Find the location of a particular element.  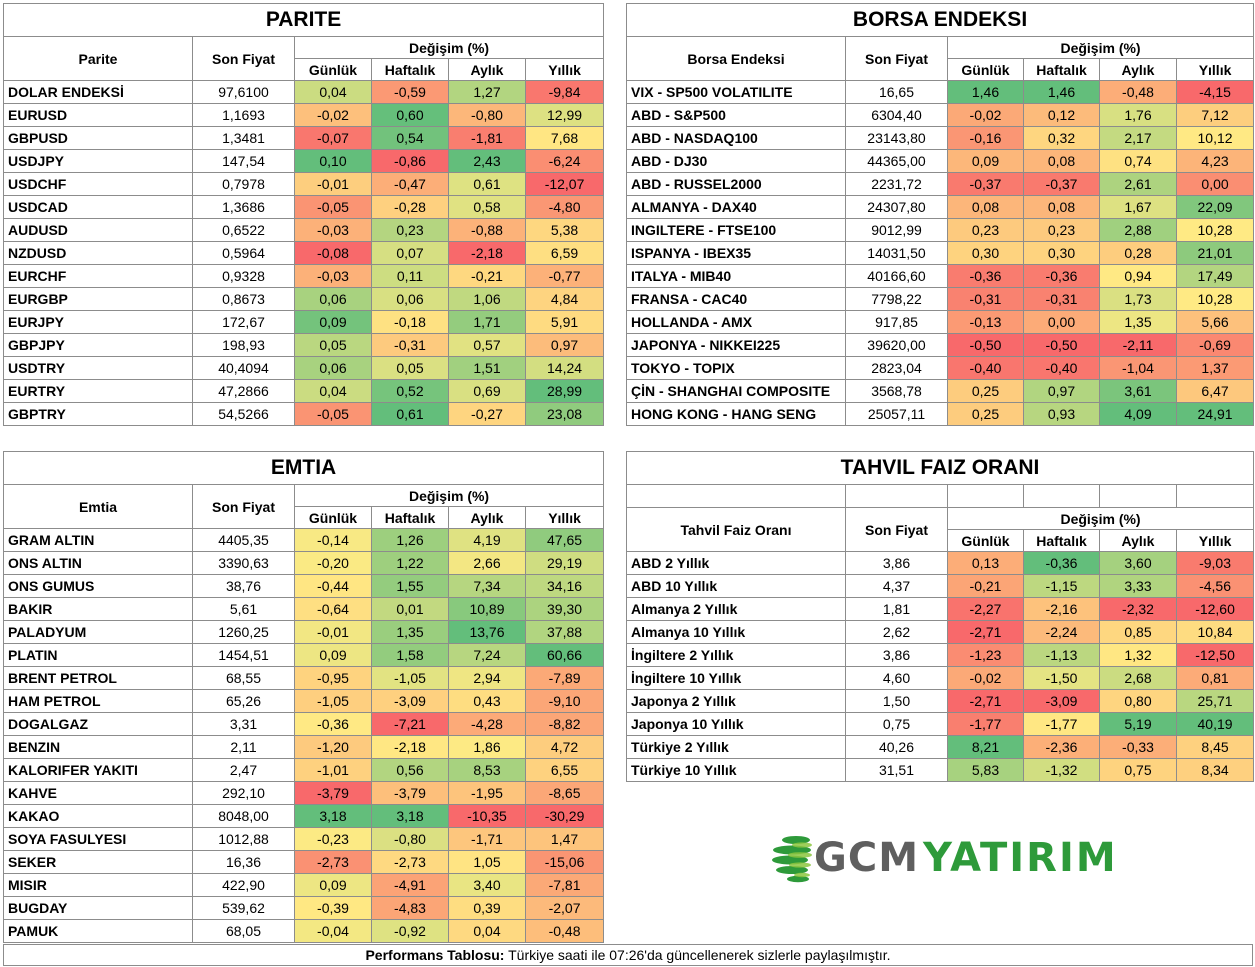

emtia-name-cell: KALORIFER YAKITI is located at coordinates (98, 770).